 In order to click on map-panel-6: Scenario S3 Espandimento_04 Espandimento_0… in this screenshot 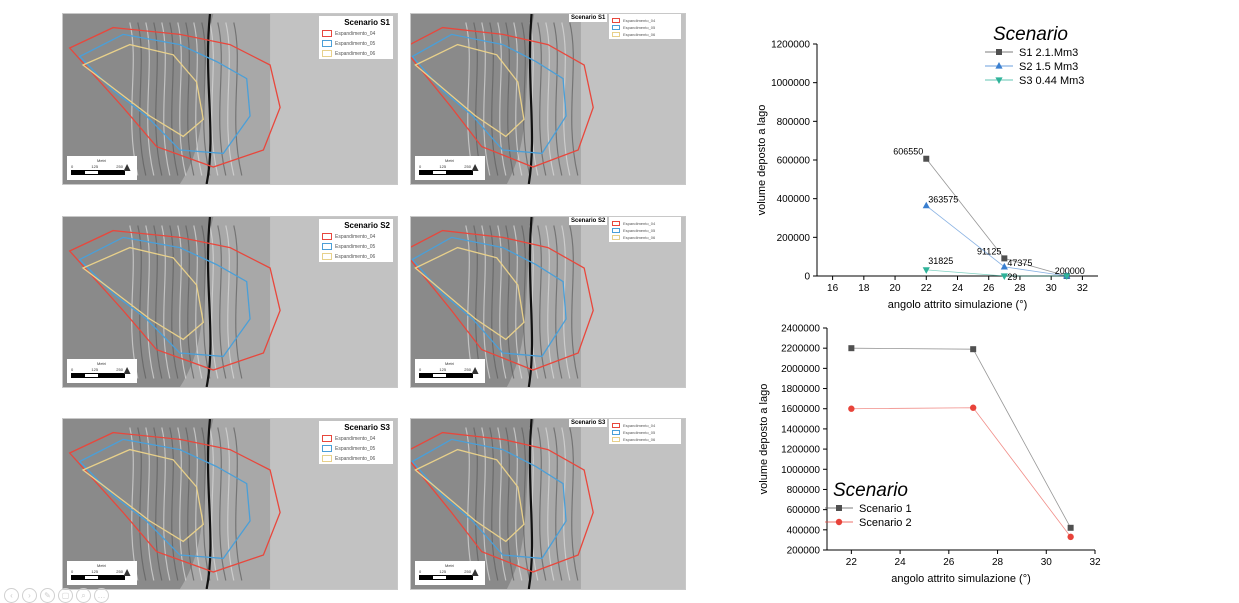, I will do `click(548, 504)`.